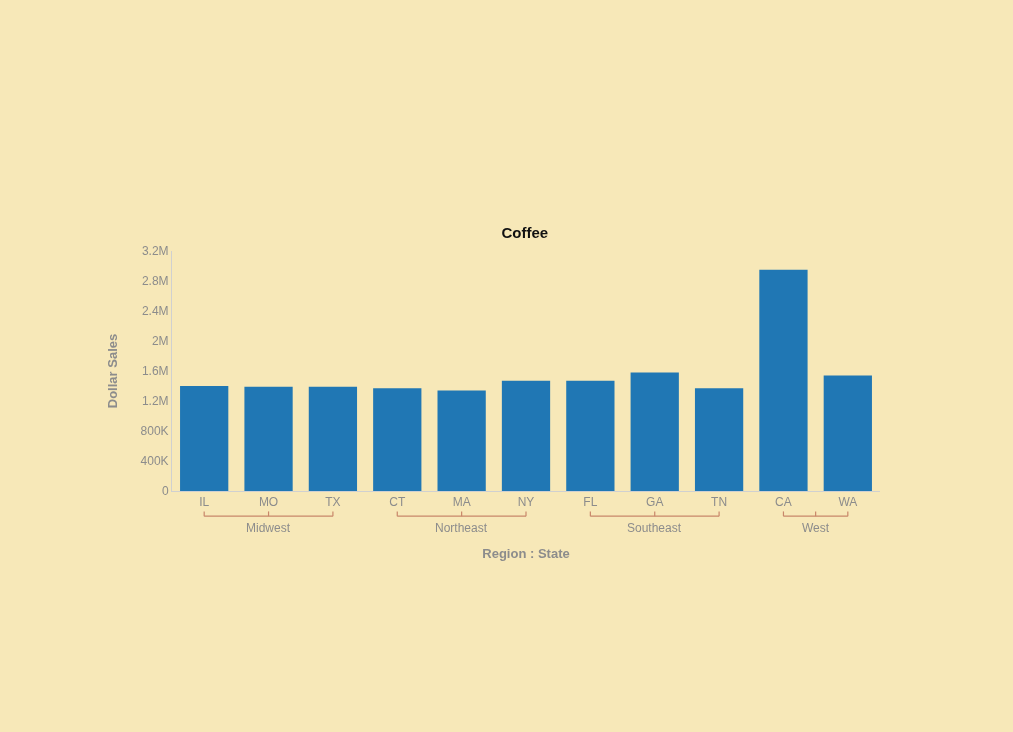 Image resolution: width=1013 pixels, height=732 pixels. Describe the element at coordinates (816, 528) in the screenshot. I see `text: West` at that location.